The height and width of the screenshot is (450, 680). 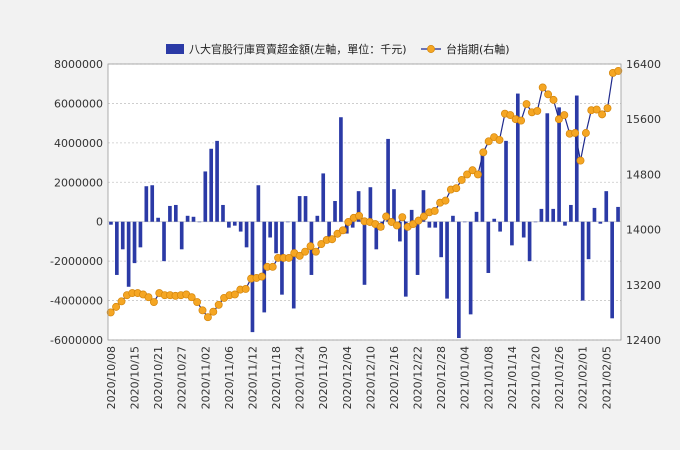 What do you see at coordinates (347, 377) in the screenshot?
I see `x-axis-tick-label: 2020/12/04` at bounding box center [347, 377].